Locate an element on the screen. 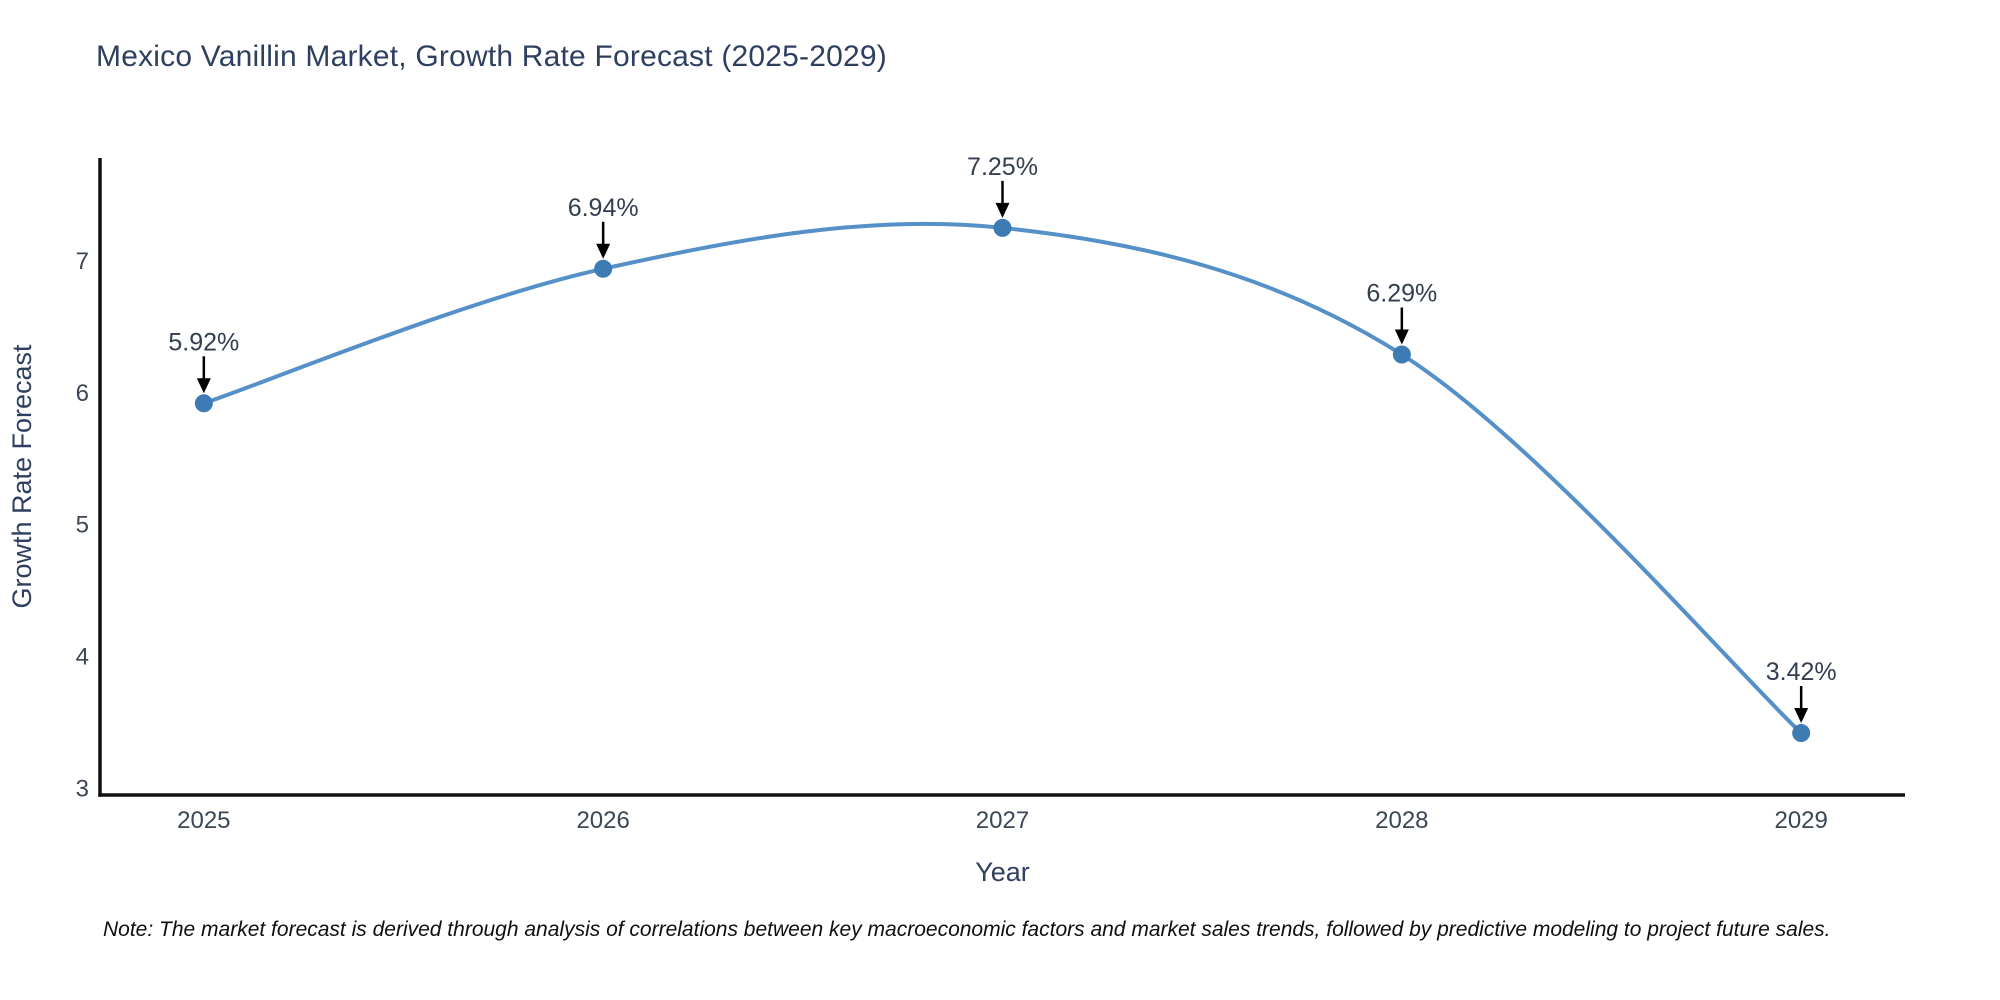 This screenshot has height=1000, width=2000. y-tick-label: 6 is located at coordinates (82, 393).